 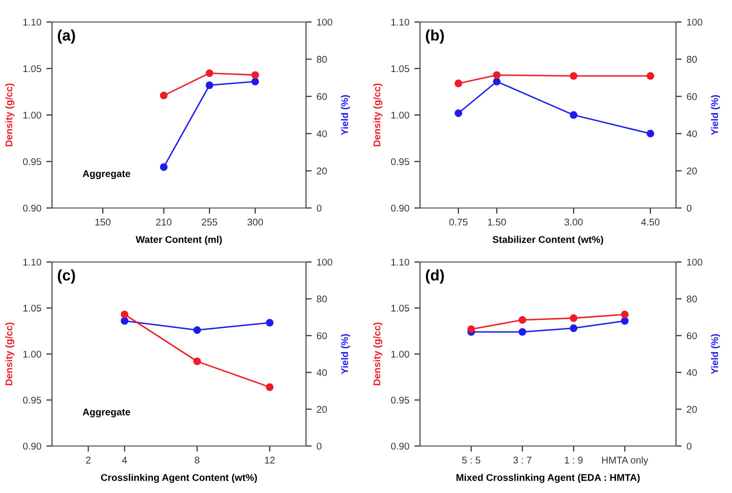 I want to click on x-axis-title: Stabilizer Content (wt%), so click(x=548, y=240).